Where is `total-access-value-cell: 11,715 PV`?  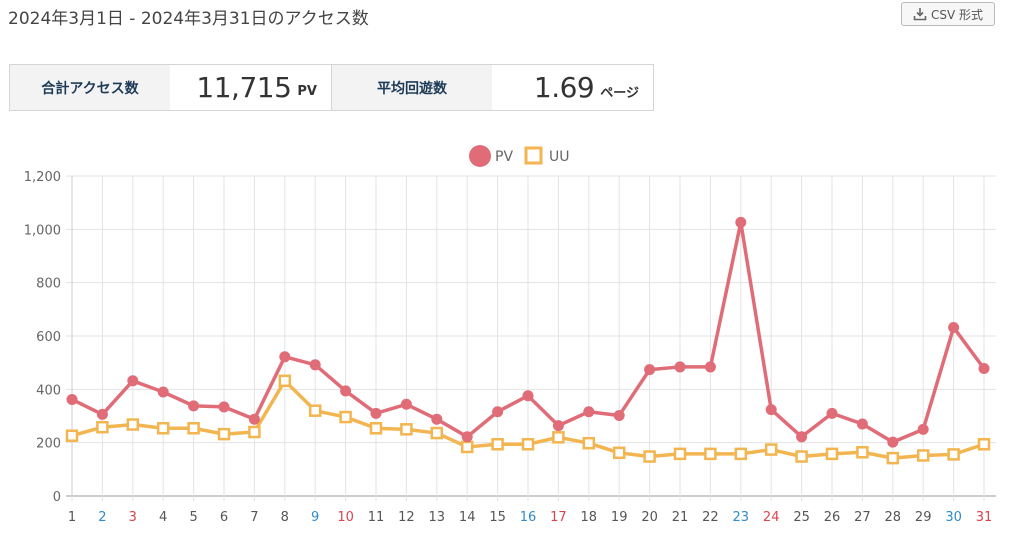
total-access-value-cell: 11,715 PV is located at coordinates (250, 87).